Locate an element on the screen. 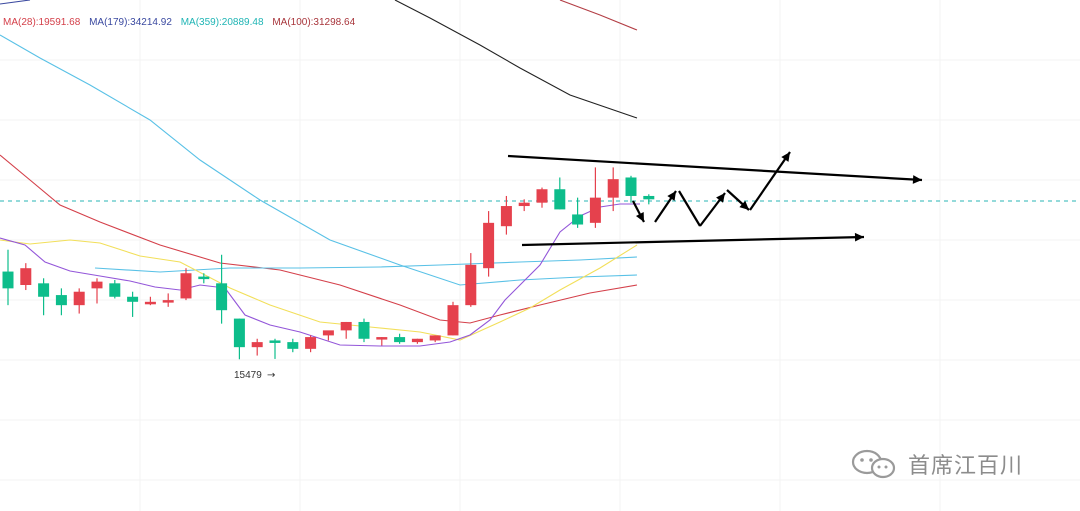 The height and width of the screenshot is (511, 1080). ma-yellow-line is located at coordinates (319, 290).